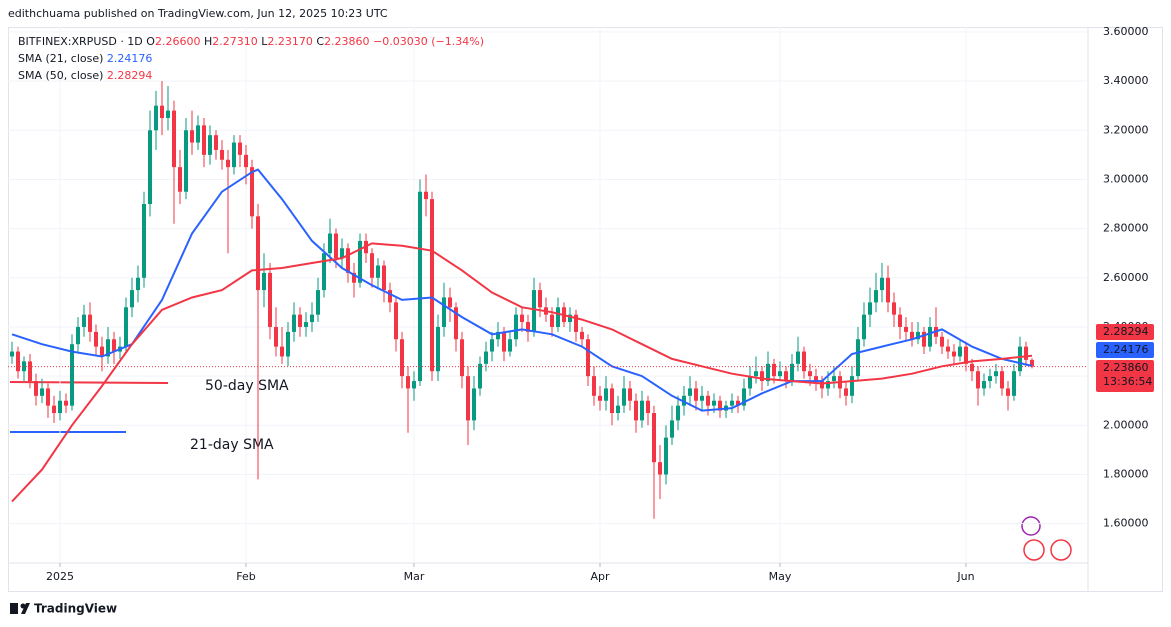 The image size is (1171, 627). I want to click on legend-name: SMA (50, close), so click(60, 75).